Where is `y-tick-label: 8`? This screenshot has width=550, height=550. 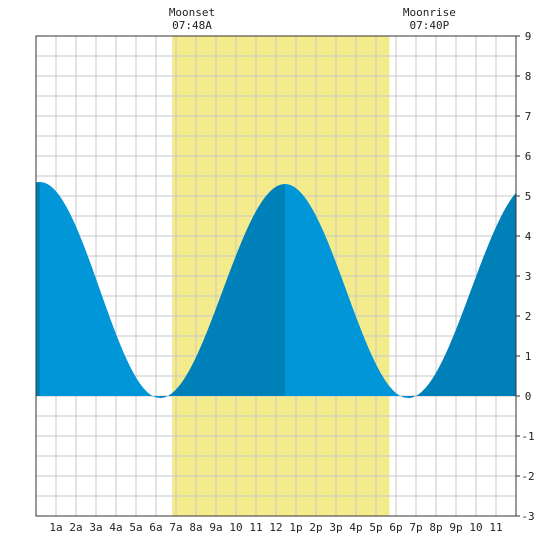 y-tick-label: 8 is located at coordinates (528, 76).